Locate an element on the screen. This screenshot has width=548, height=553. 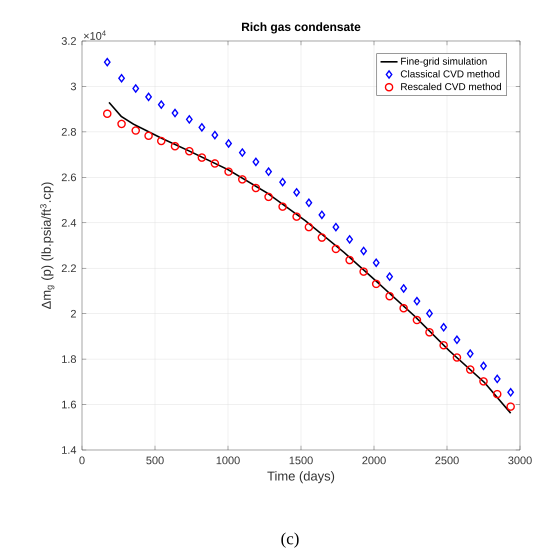
x-tick-label: 500 is located at coordinates (155, 460).